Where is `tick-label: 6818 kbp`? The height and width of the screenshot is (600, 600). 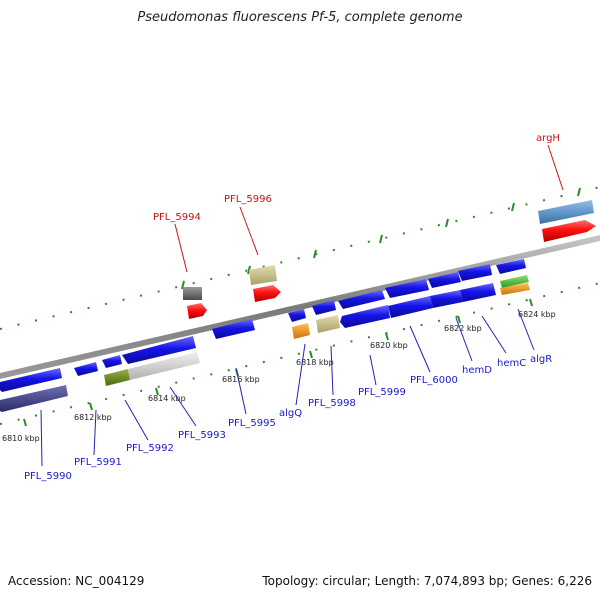
tick-label: 6818 kbp is located at coordinates (315, 362).